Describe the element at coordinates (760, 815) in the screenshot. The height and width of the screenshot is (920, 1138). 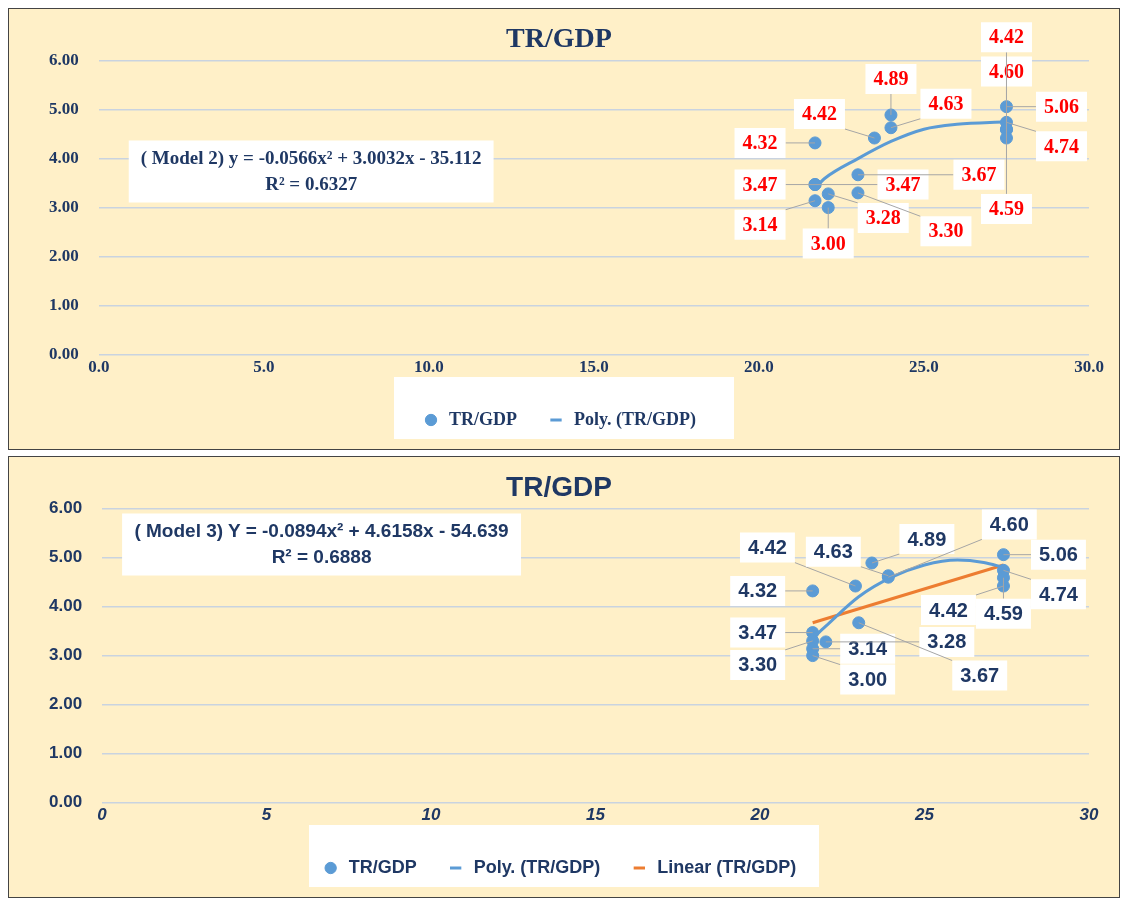
I see `x-tick-label: 20` at that location.